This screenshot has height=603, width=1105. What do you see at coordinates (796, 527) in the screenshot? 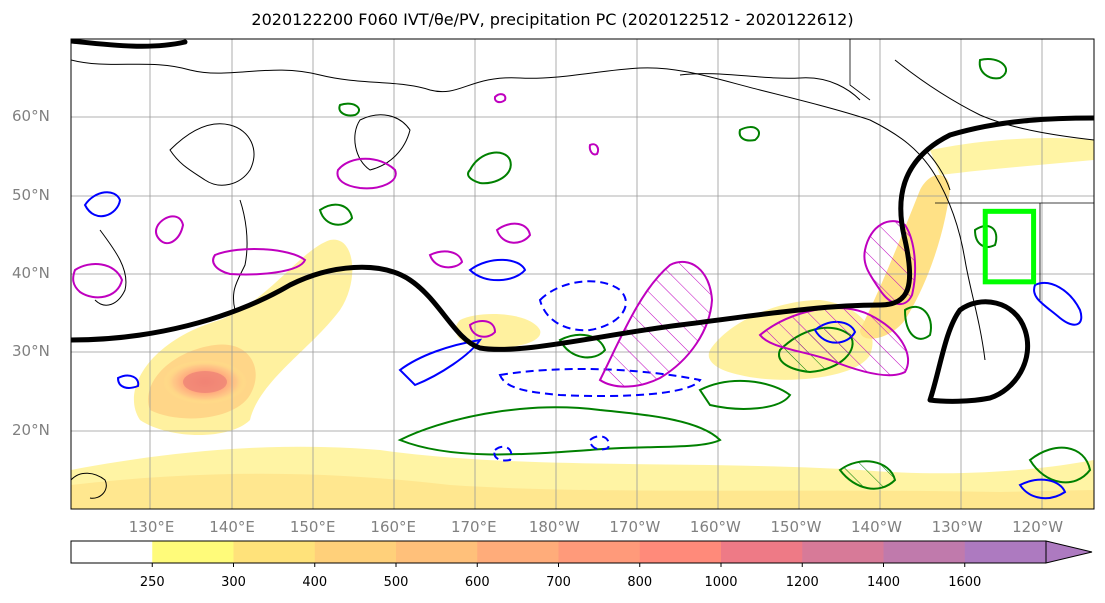
I see `lon-label: 150°W` at bounding box center [796, 527].